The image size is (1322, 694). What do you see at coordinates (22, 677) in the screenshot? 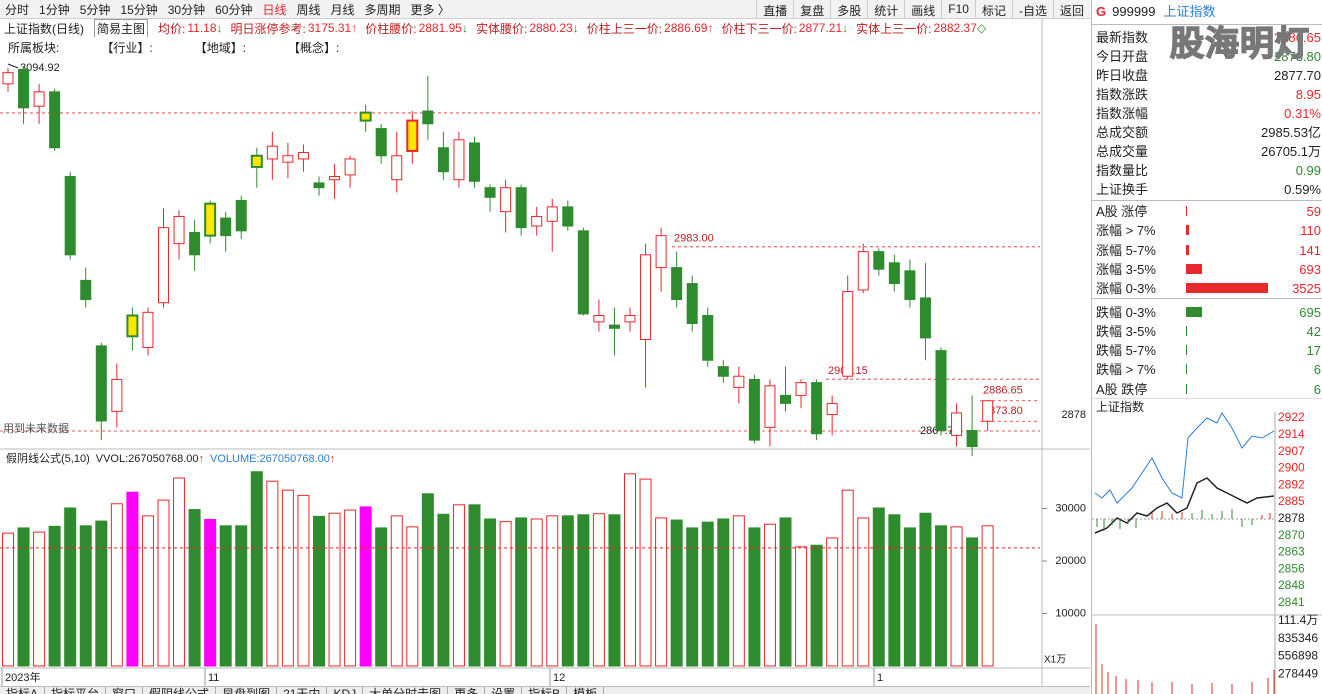
I see `date-label: 2023年` at bounding box center [22, 677].